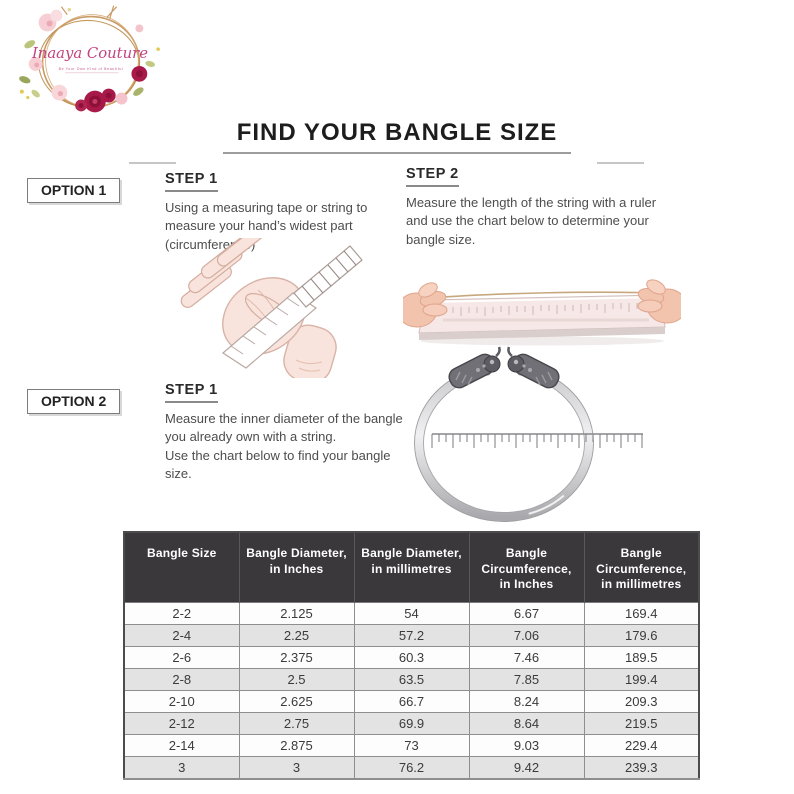 Image resolution: width=794 pixels, height=794 pixels. I want to click on bangle-right-ornate-cap, so click(533, 367).